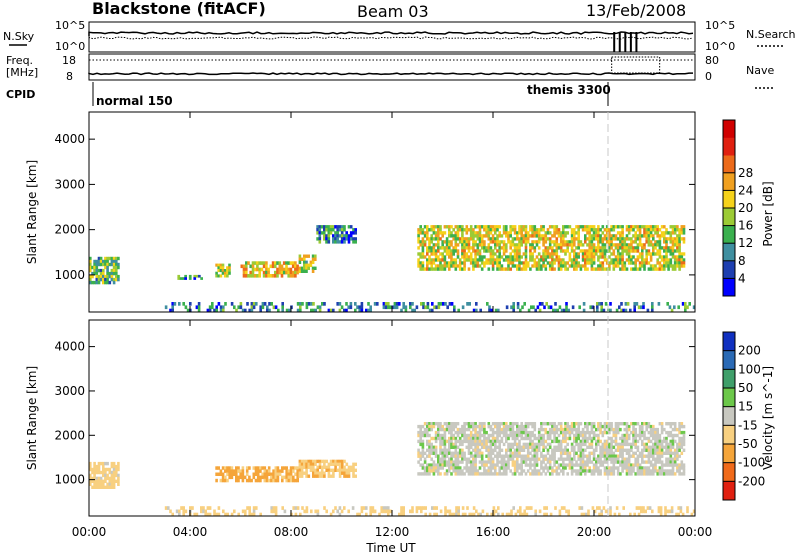  I want to click on x-tick-label: 12:00, so click(392, 532).